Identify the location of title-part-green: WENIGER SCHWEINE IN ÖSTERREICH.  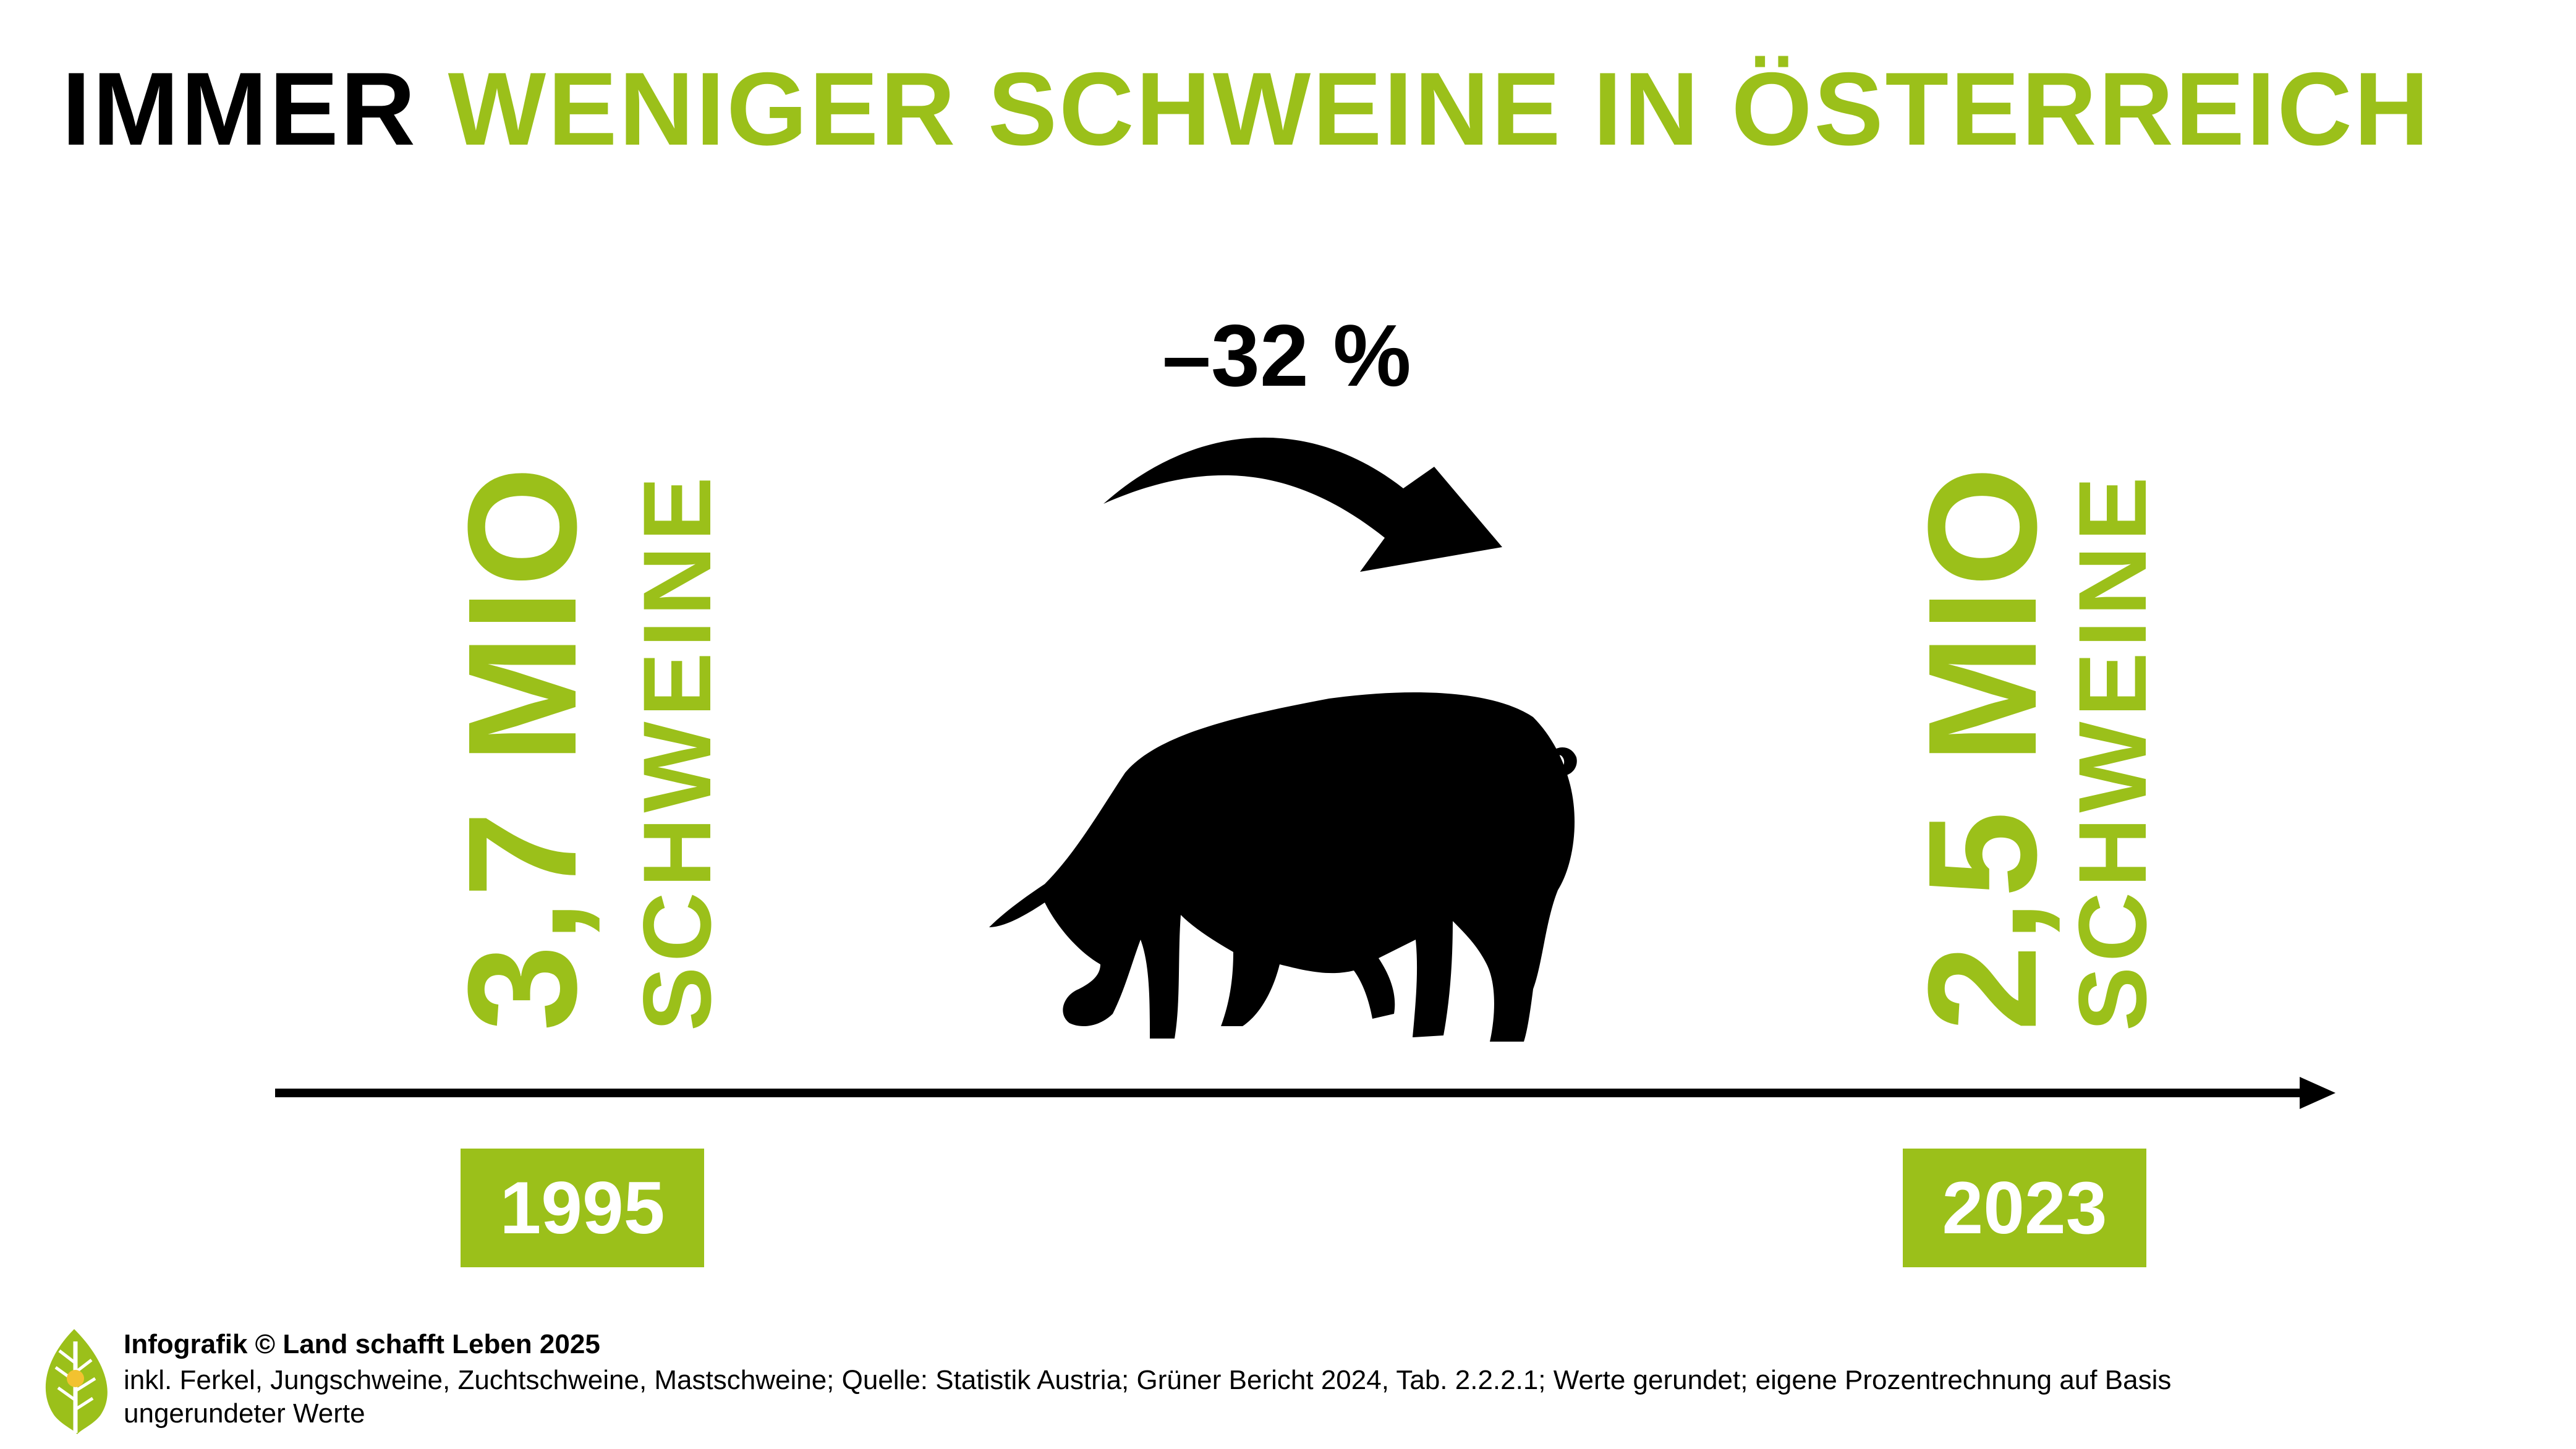
(1439, 109).